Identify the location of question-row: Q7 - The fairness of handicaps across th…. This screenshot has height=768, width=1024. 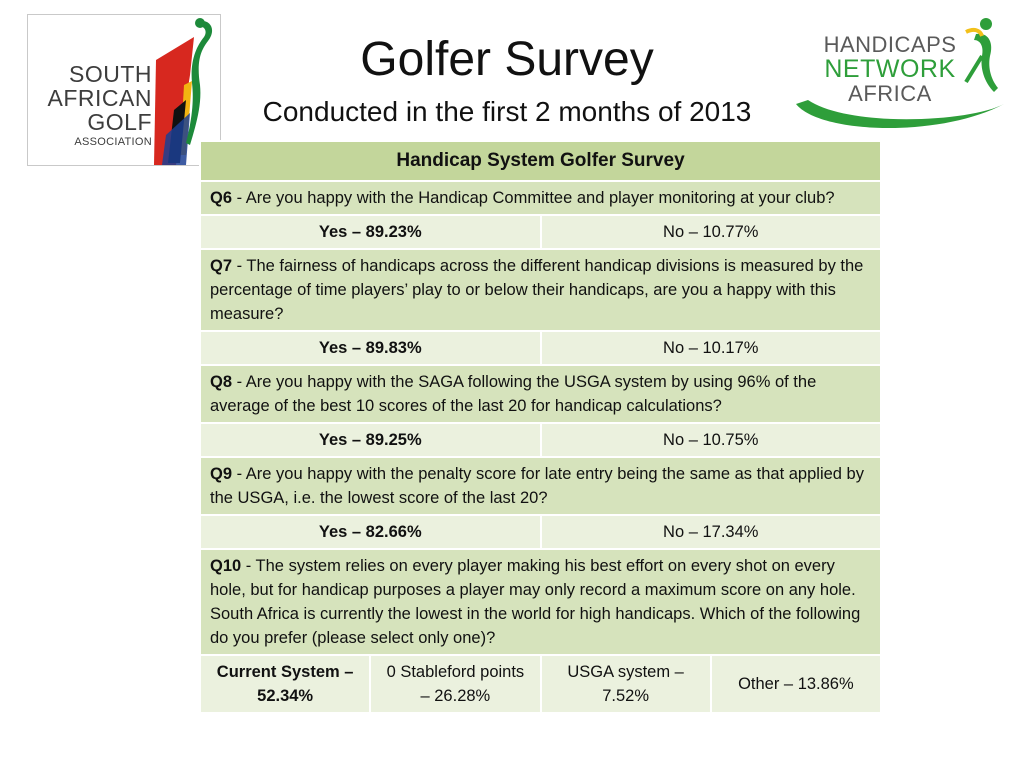
(540, 290).